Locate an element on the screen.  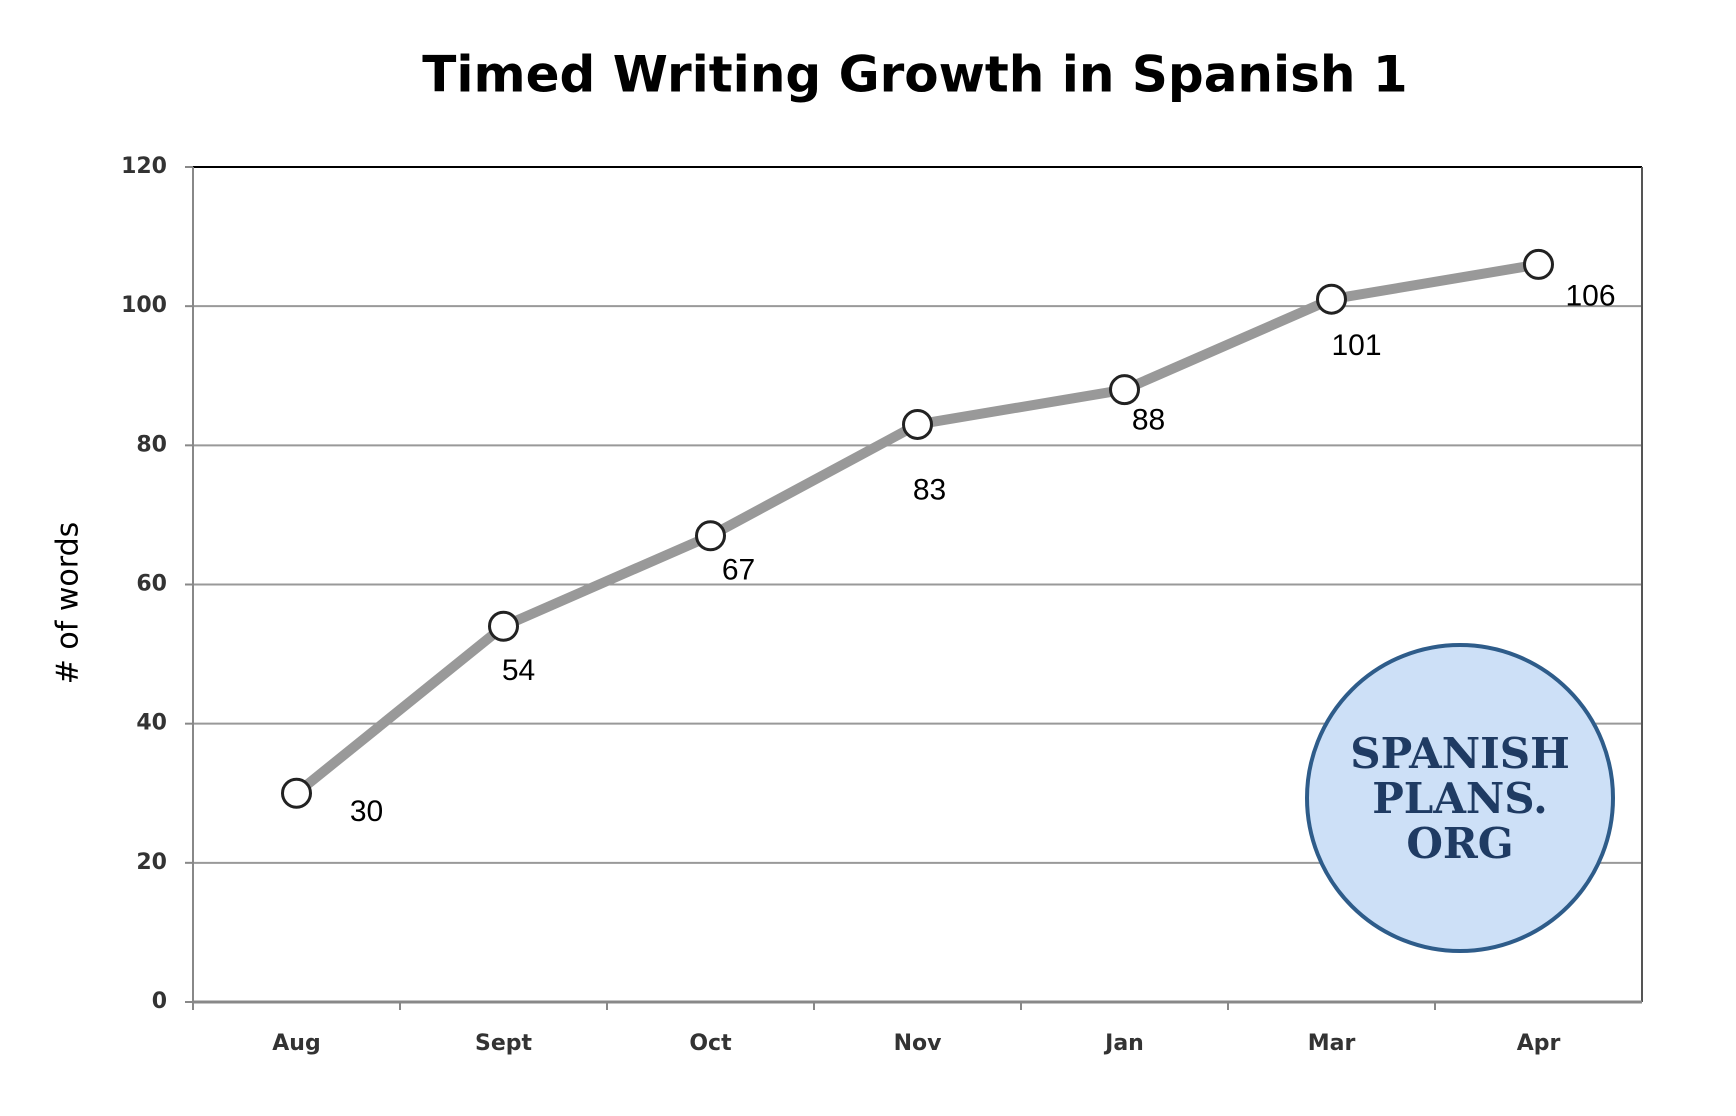
data-label: 54 is located at coordinates (518, 670).